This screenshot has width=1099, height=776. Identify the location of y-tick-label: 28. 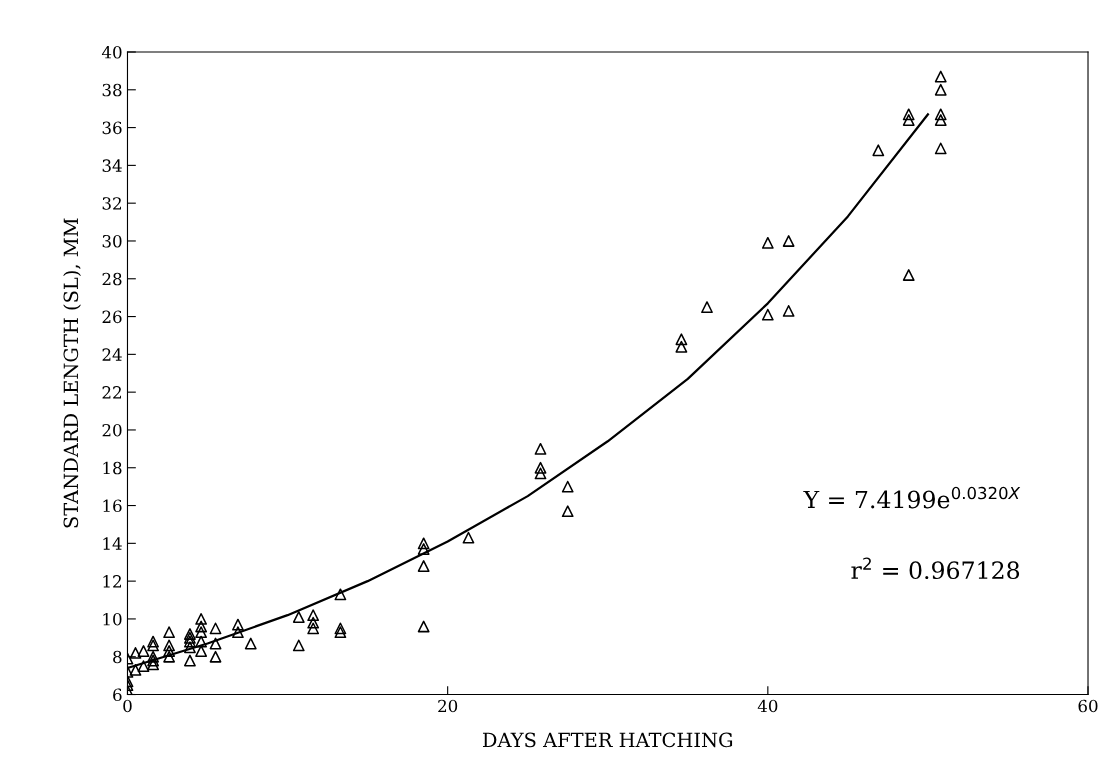
(112, 279).